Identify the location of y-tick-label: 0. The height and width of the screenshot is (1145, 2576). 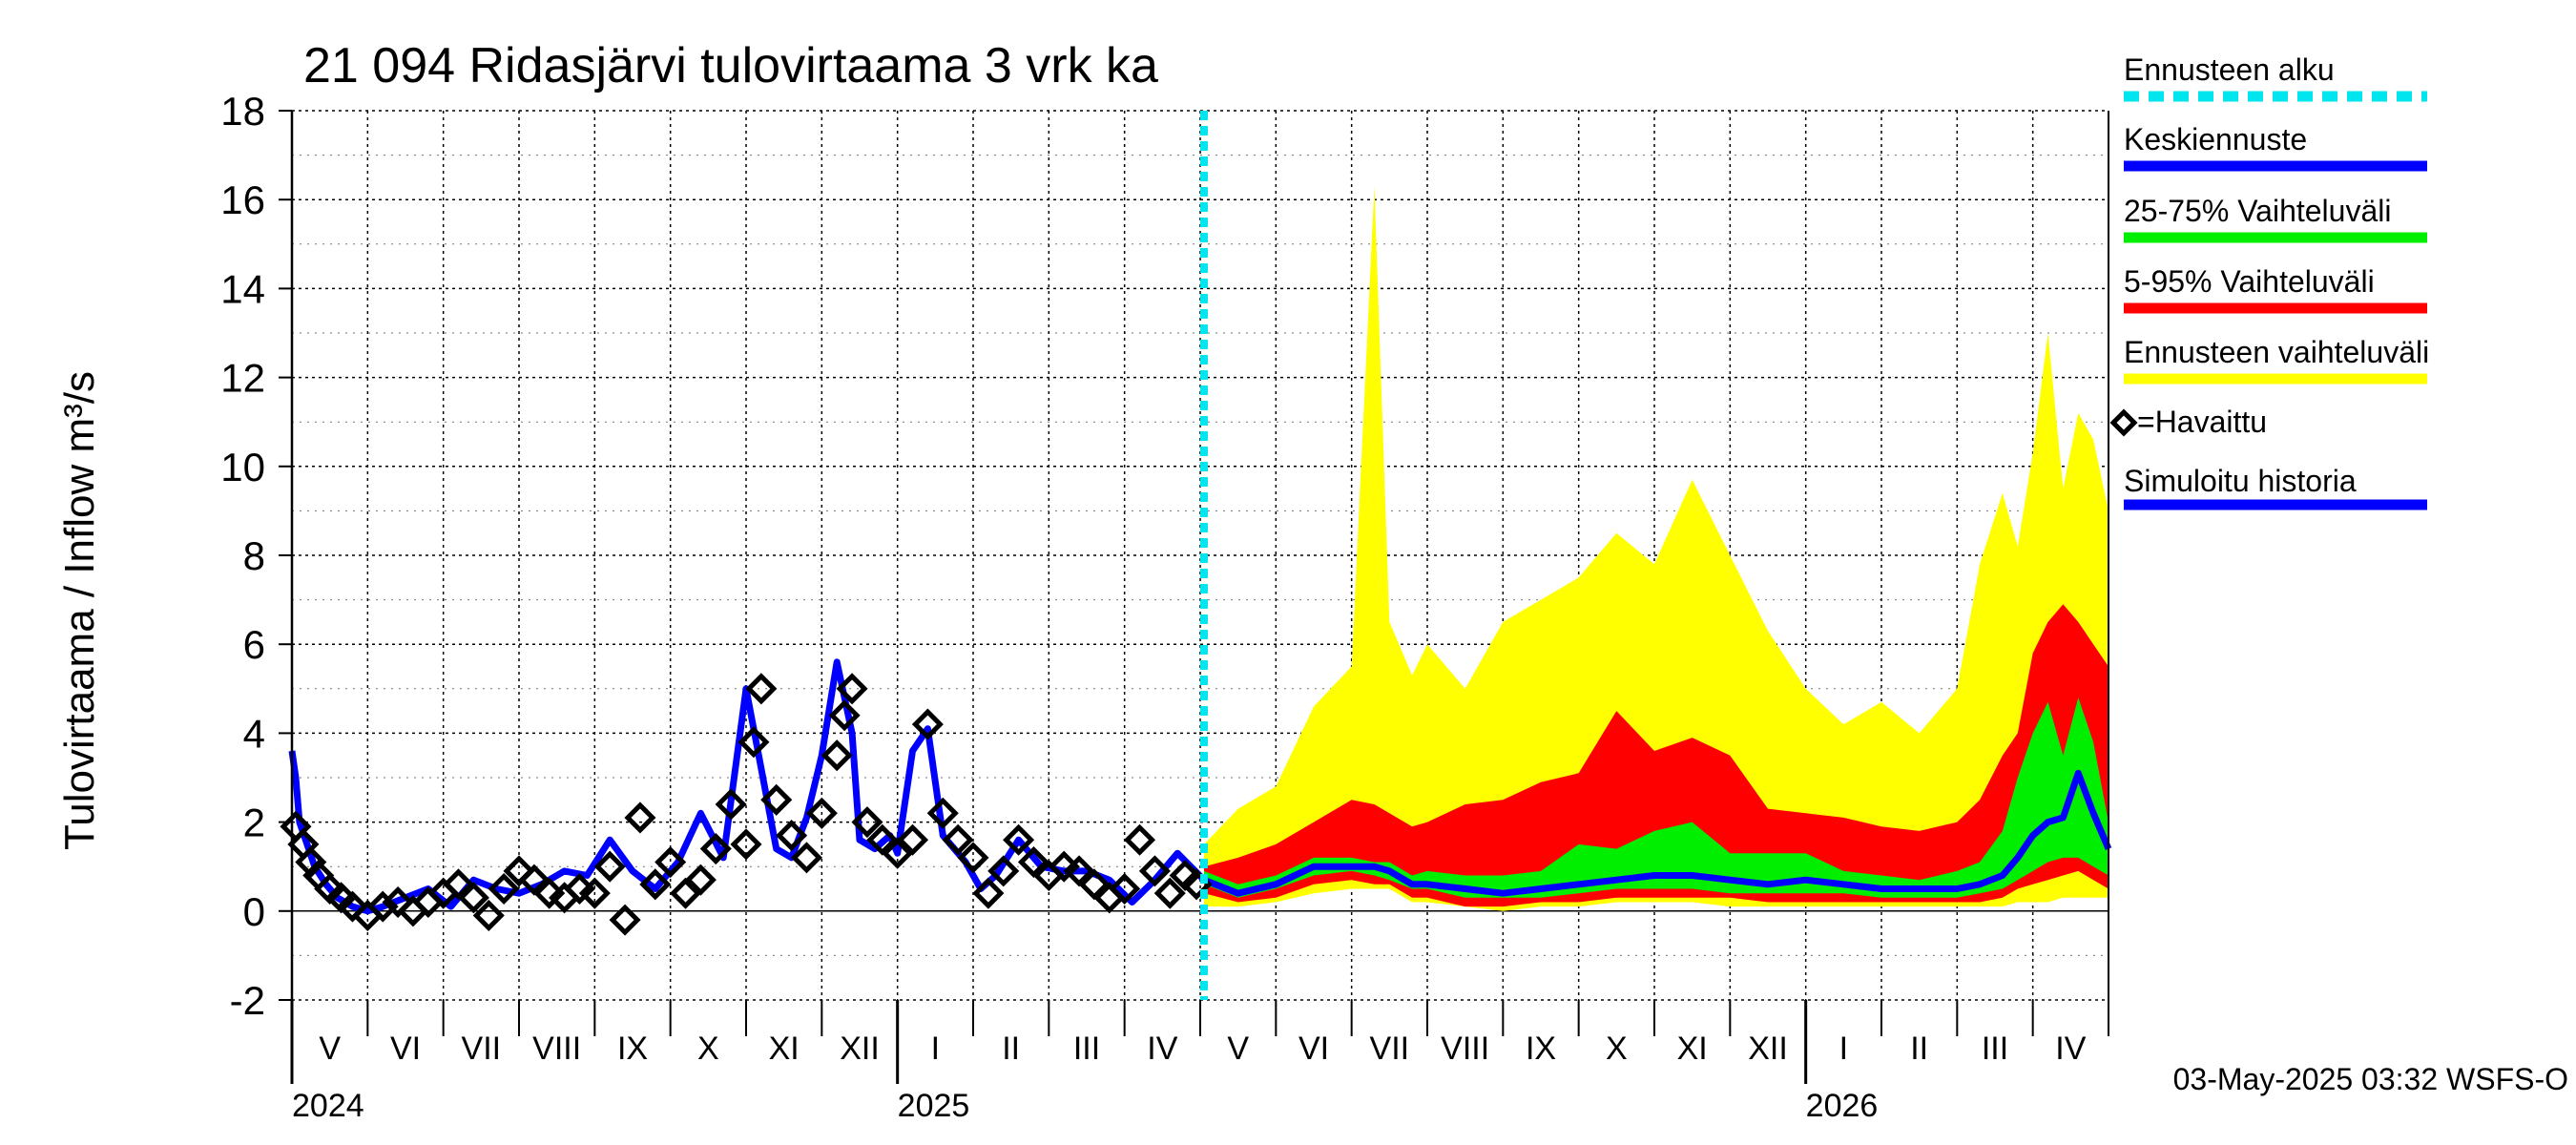
(254, 912).